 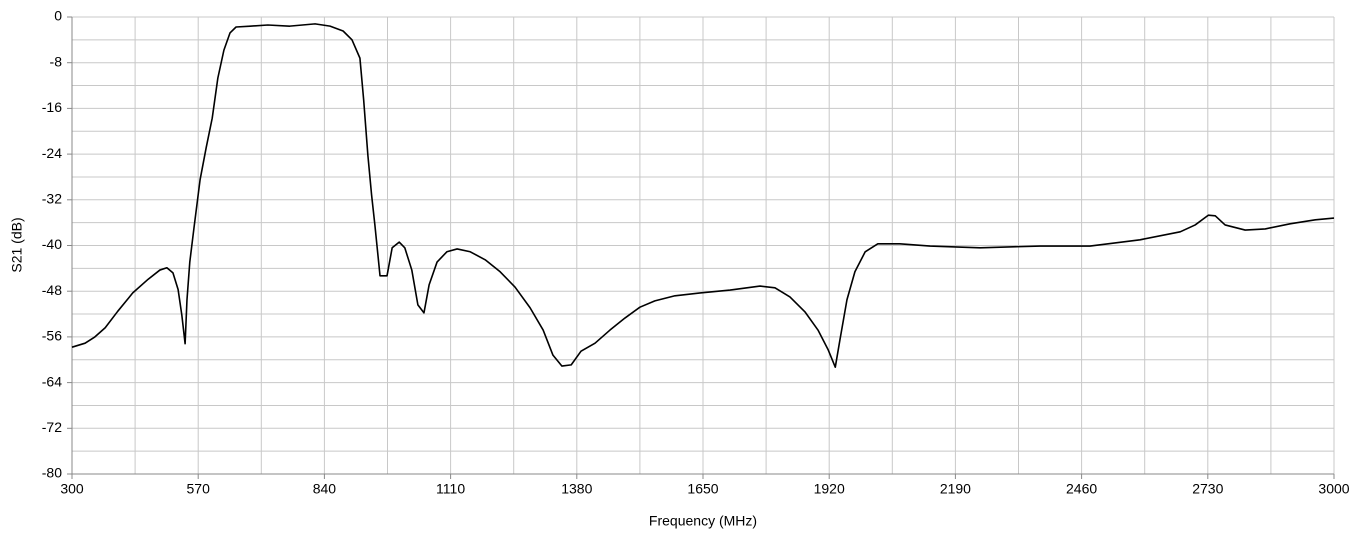 What do you see at coordinates (450, 489) in the screenshot?
I see `x-tick-label: 1110` at bounding box center [450, 489].